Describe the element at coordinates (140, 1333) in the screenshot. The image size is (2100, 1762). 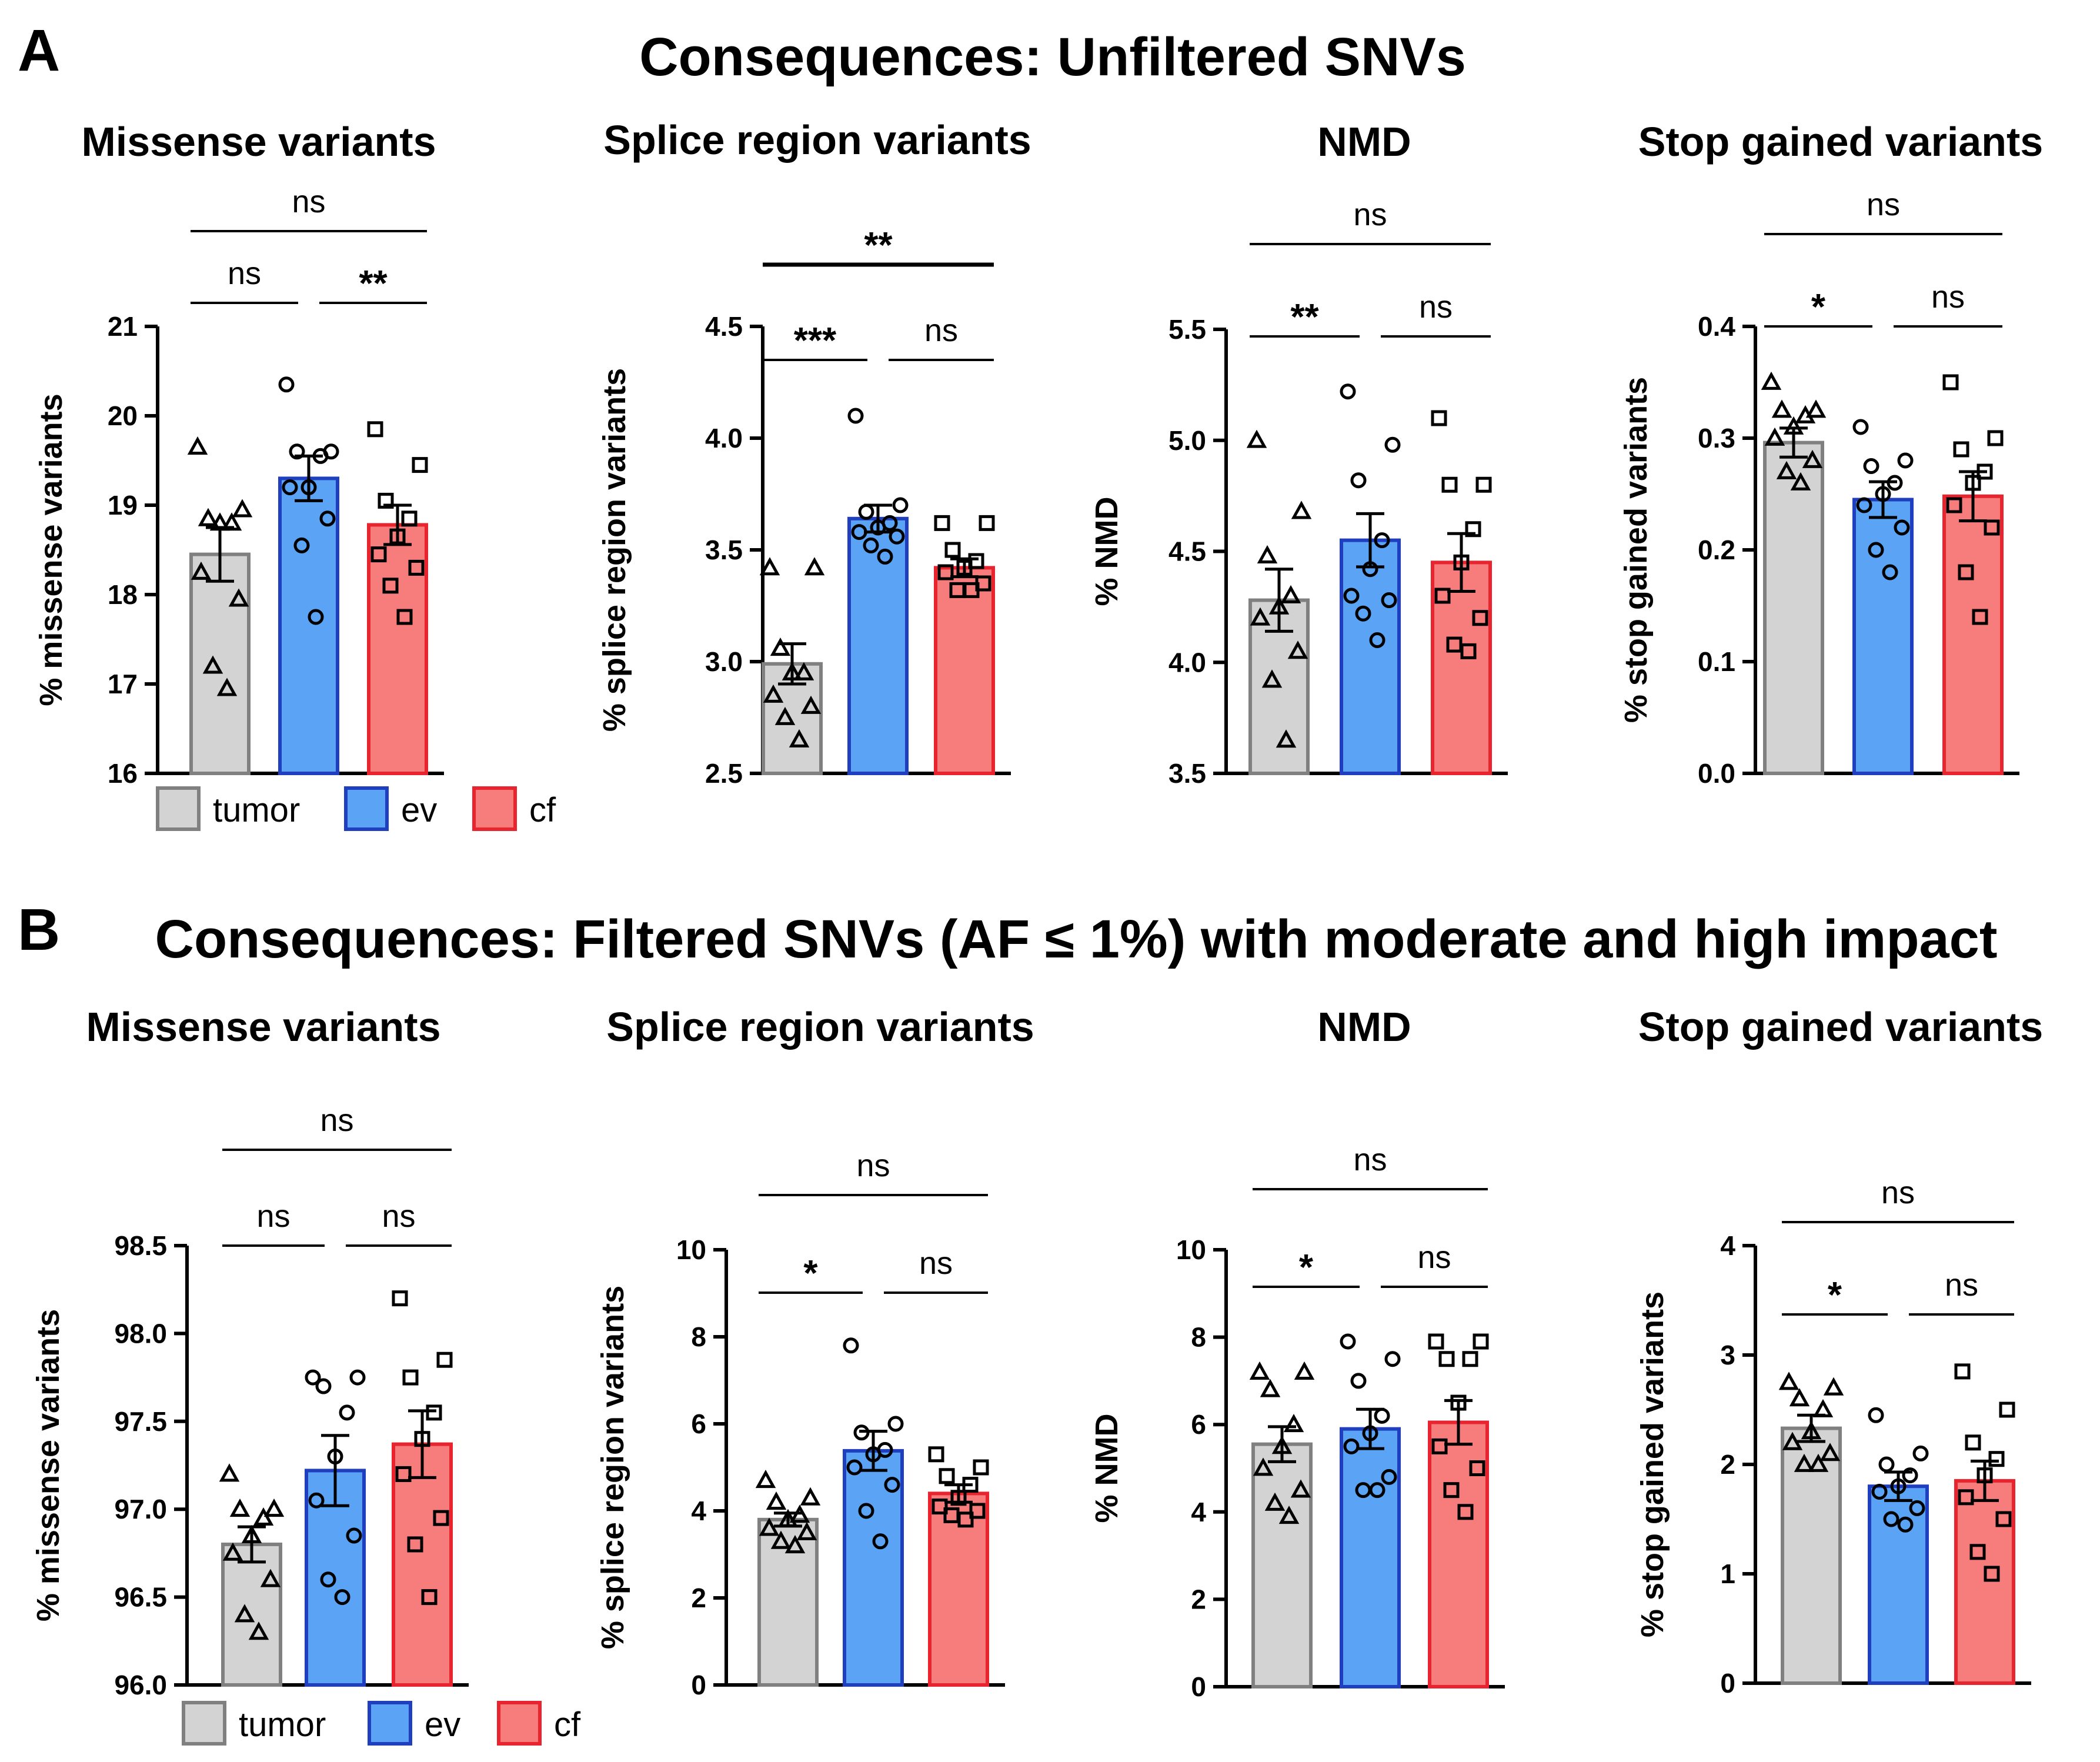
I see `y-tick-label: 98.0` at that location.